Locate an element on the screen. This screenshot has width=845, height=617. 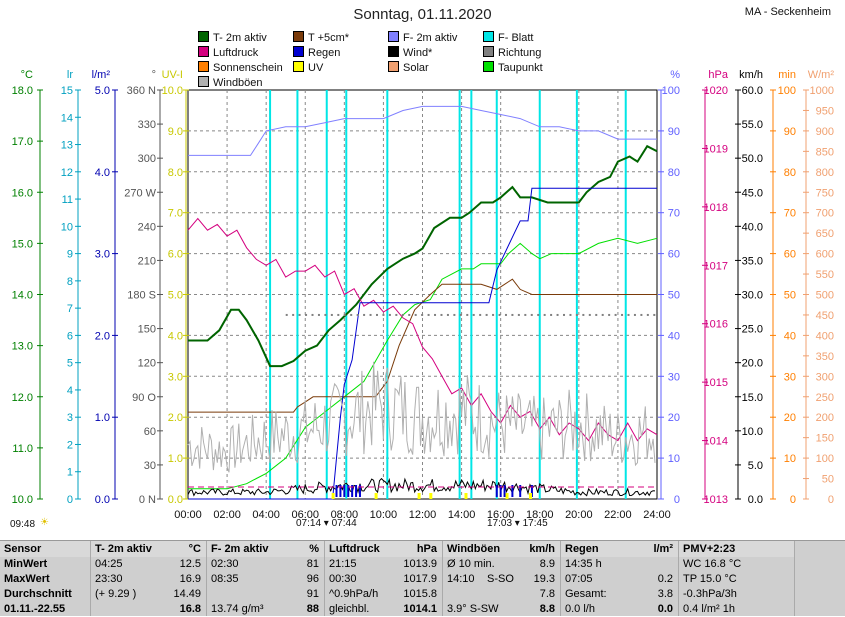
x-tick-label: 12:00 is located at coordinates (423, 514).